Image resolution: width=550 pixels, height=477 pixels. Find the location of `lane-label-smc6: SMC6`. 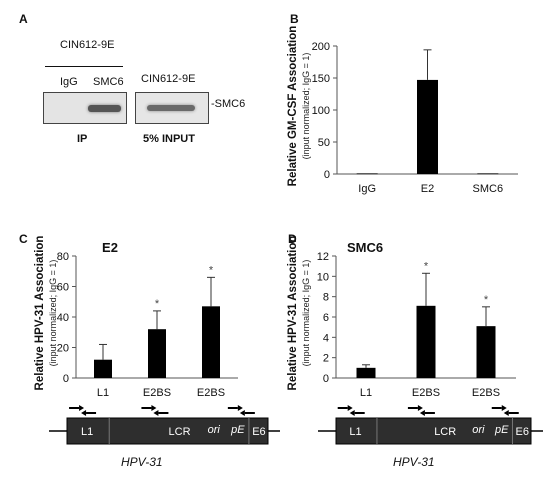

lane-label-smc6: SMC6 is located at coordinates (108, 82).